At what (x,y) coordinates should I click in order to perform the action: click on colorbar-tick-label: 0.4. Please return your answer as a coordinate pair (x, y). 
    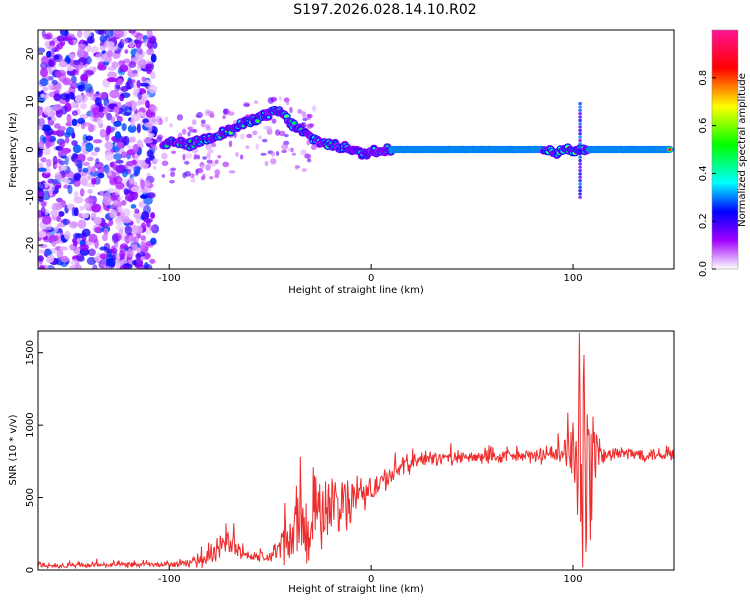
    Looking at the image, I should click on (703, 173).